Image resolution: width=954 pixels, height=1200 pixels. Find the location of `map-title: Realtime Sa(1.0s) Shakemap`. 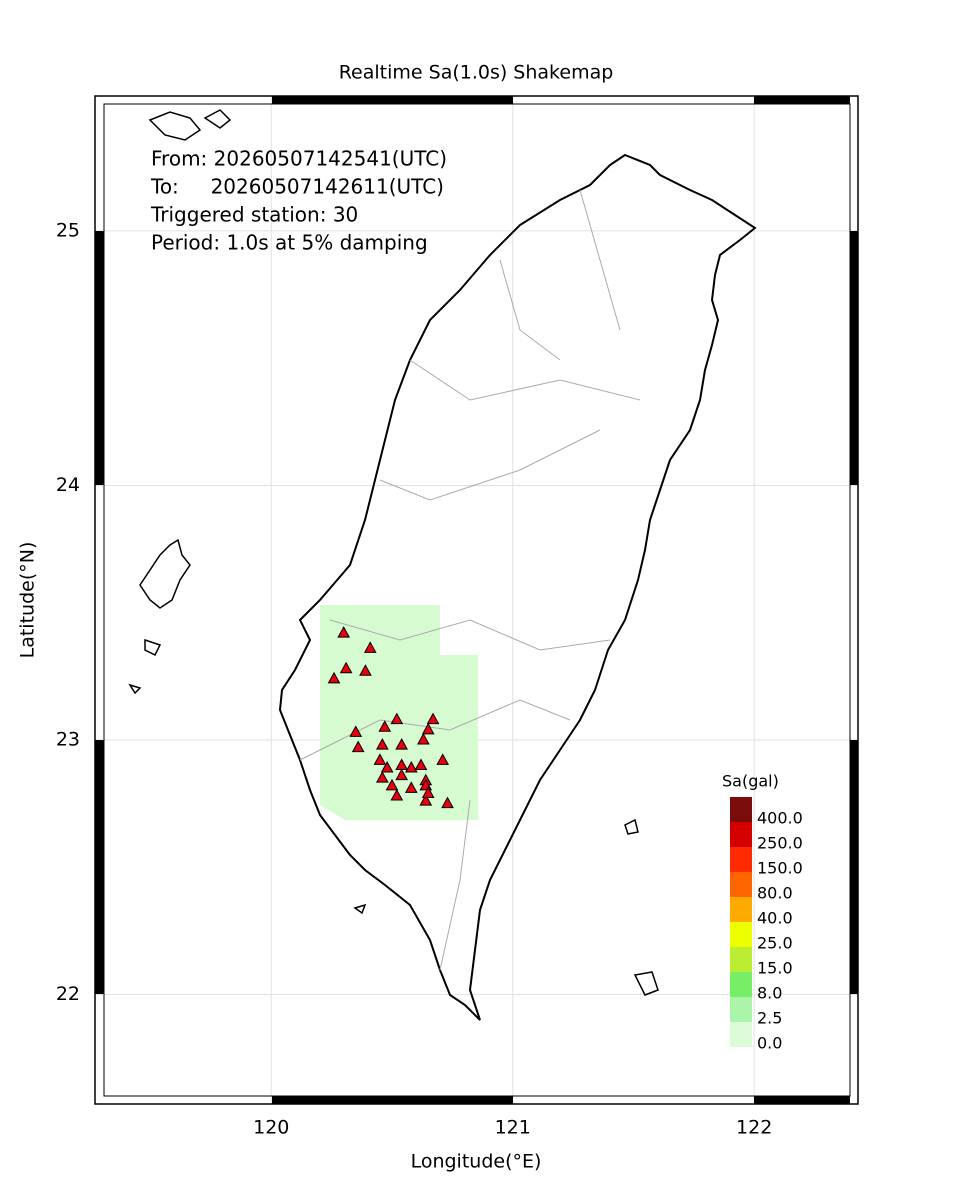

map-title: Realtime Sa(1.0s) Shakemap is located at coordinates (476, 73).